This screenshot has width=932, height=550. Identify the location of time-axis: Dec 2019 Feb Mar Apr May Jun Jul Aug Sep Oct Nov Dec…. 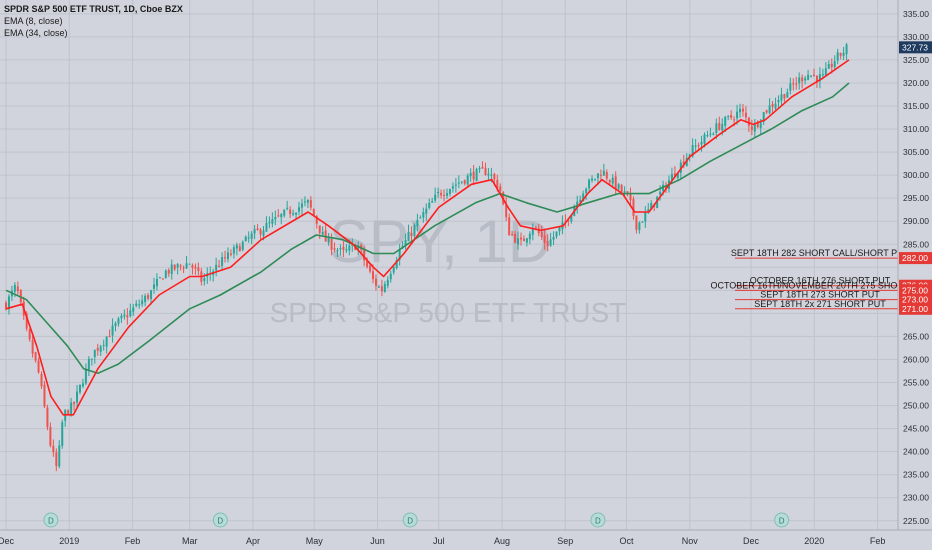
(466, 539).